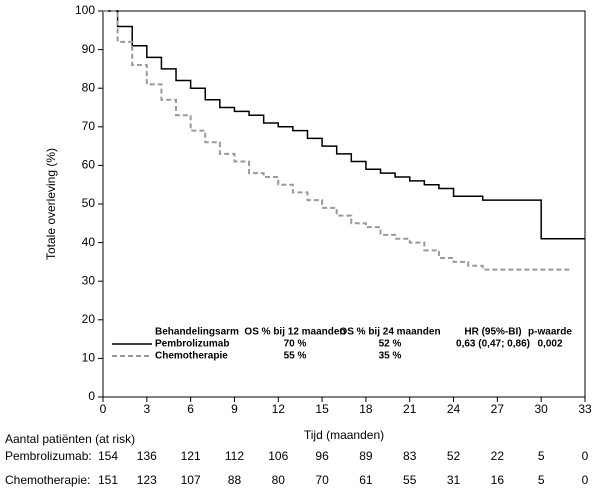 The width and height of the screenshot is (603, 498). I want to click on risk-count: 136, so click(147, 456).